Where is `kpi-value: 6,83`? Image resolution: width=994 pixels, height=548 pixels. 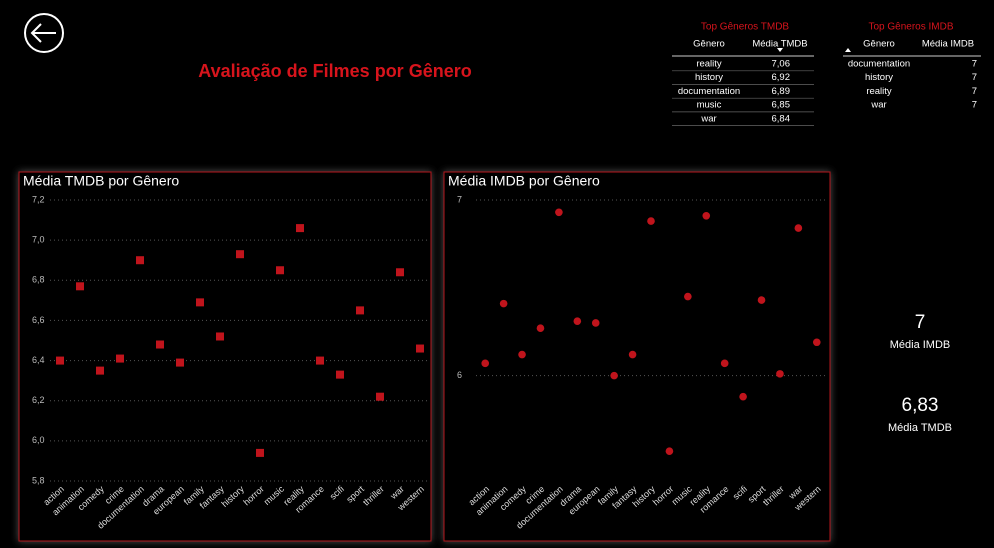 kpi-value: 6,83 is located at coordinates (920, 405).